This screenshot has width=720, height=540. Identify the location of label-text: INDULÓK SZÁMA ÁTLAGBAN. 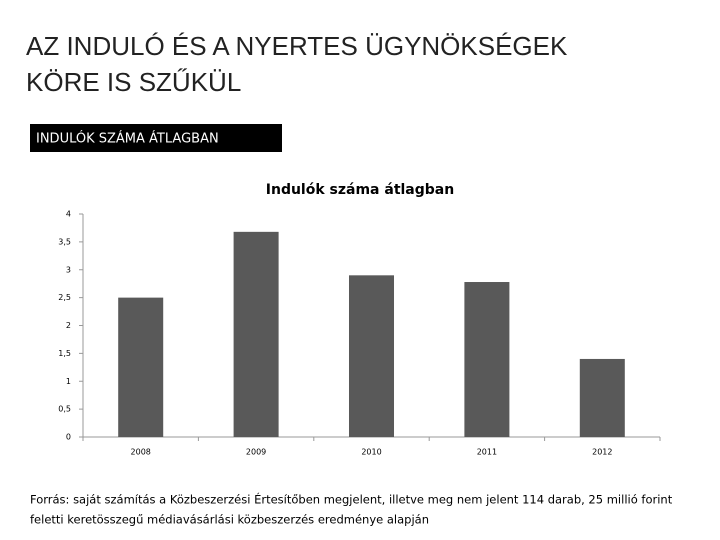
(127, 139).